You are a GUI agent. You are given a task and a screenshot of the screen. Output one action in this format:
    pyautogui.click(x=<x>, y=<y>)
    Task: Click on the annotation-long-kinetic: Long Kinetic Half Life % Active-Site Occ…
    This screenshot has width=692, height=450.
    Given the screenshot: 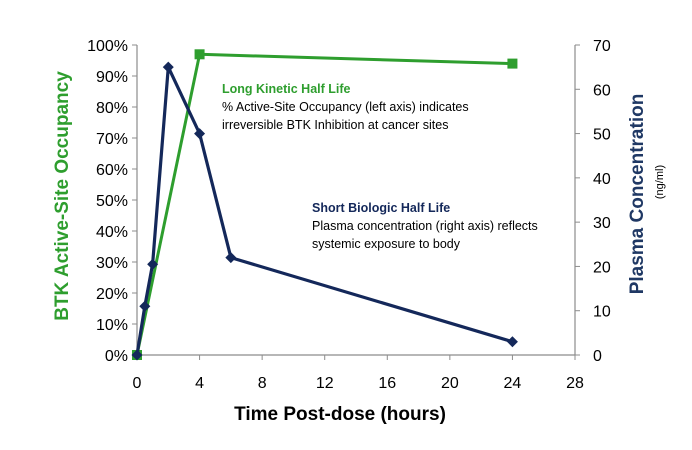 What is the action you would take?
    pyautogui.click(x=345, y=107)
    